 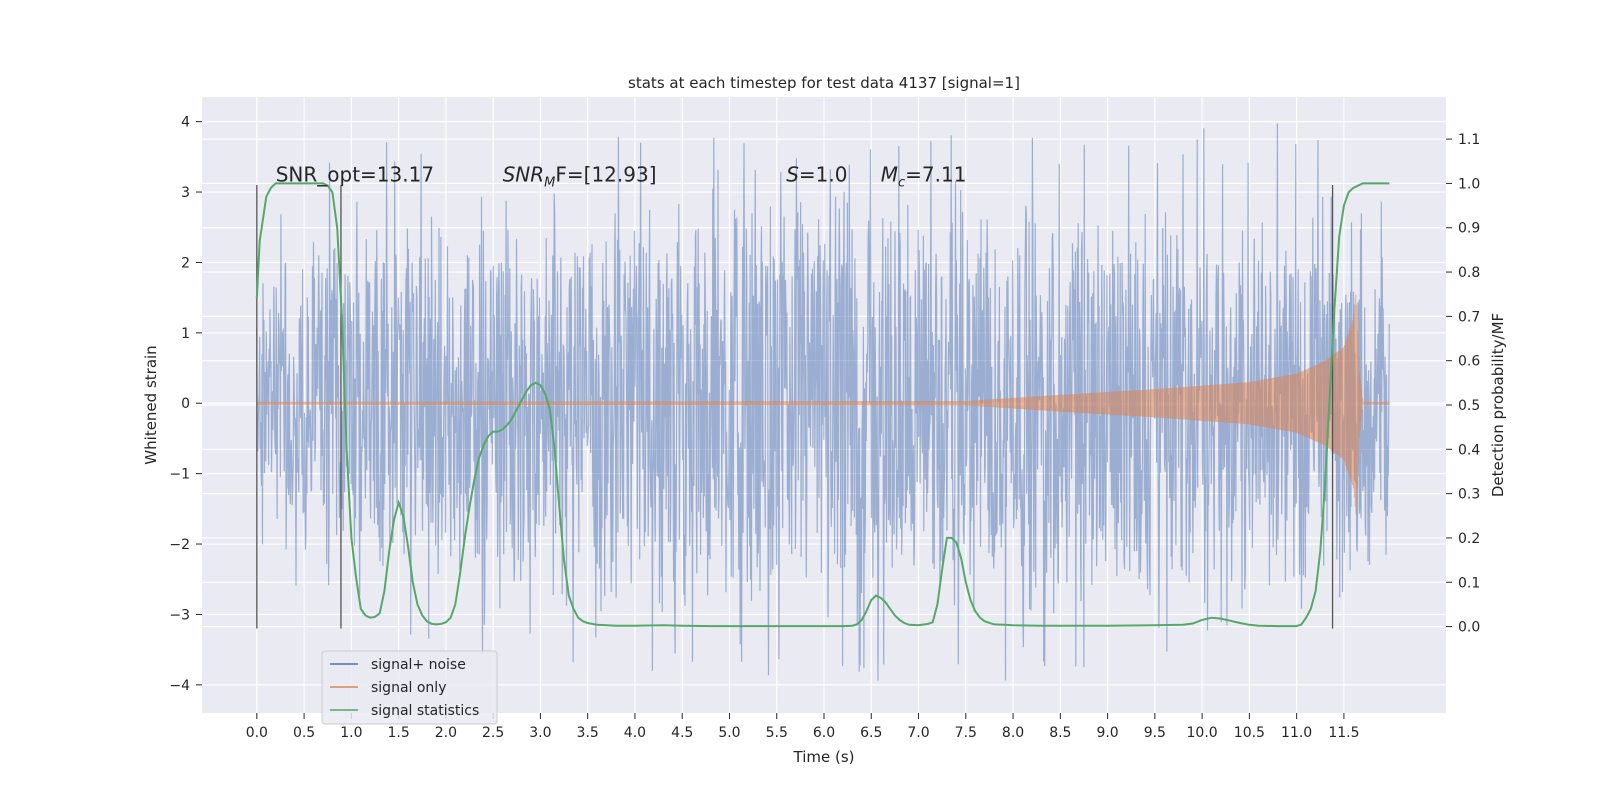 I want to click on x-tick-label: 0.5, so click(x=304, y=733).